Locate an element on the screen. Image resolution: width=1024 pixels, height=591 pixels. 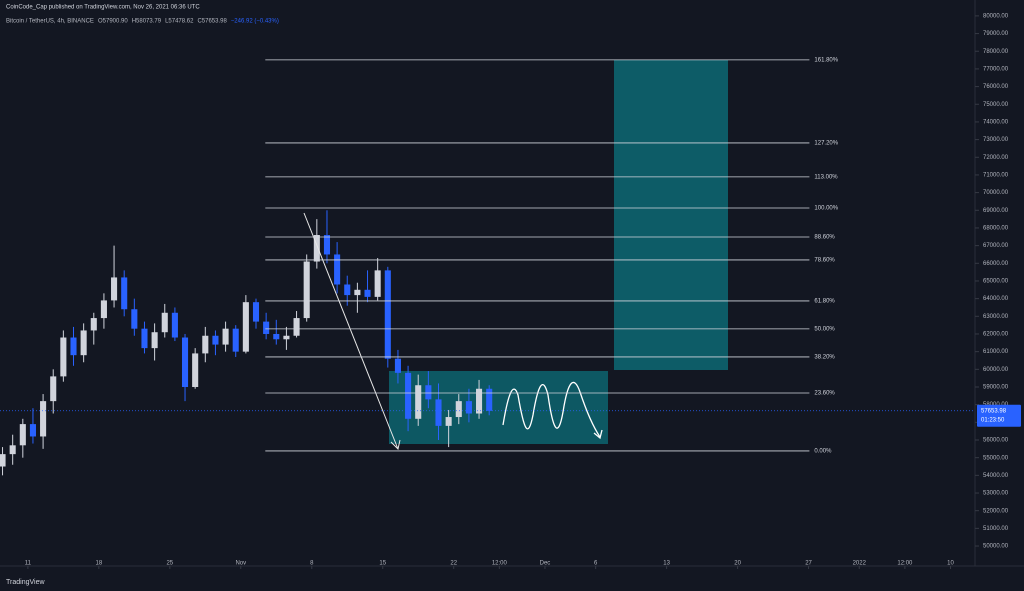
y-tick-label: 75000.00 is located at coordinates (996, 105).